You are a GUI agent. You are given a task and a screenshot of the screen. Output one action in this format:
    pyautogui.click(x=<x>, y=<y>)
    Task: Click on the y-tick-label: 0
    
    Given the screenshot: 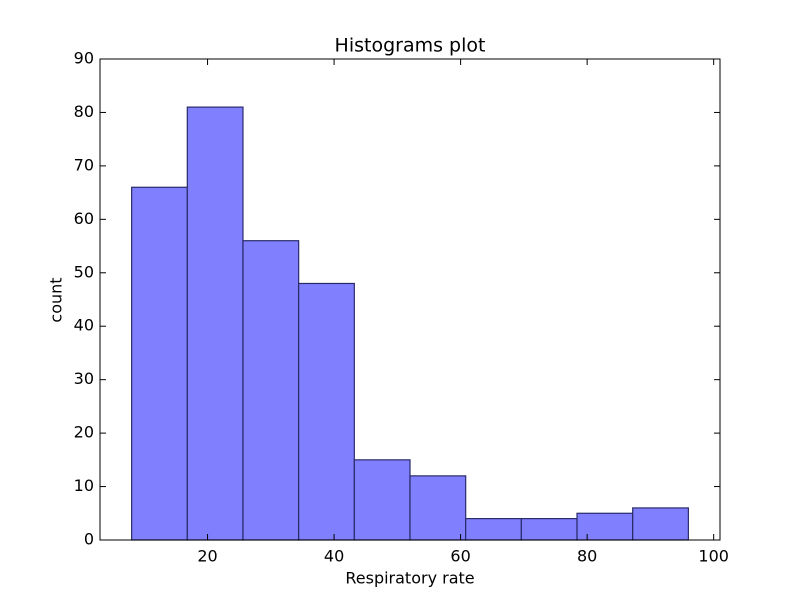 What is the action you would take?
    pyautogui.click(x=89, y=539)
    